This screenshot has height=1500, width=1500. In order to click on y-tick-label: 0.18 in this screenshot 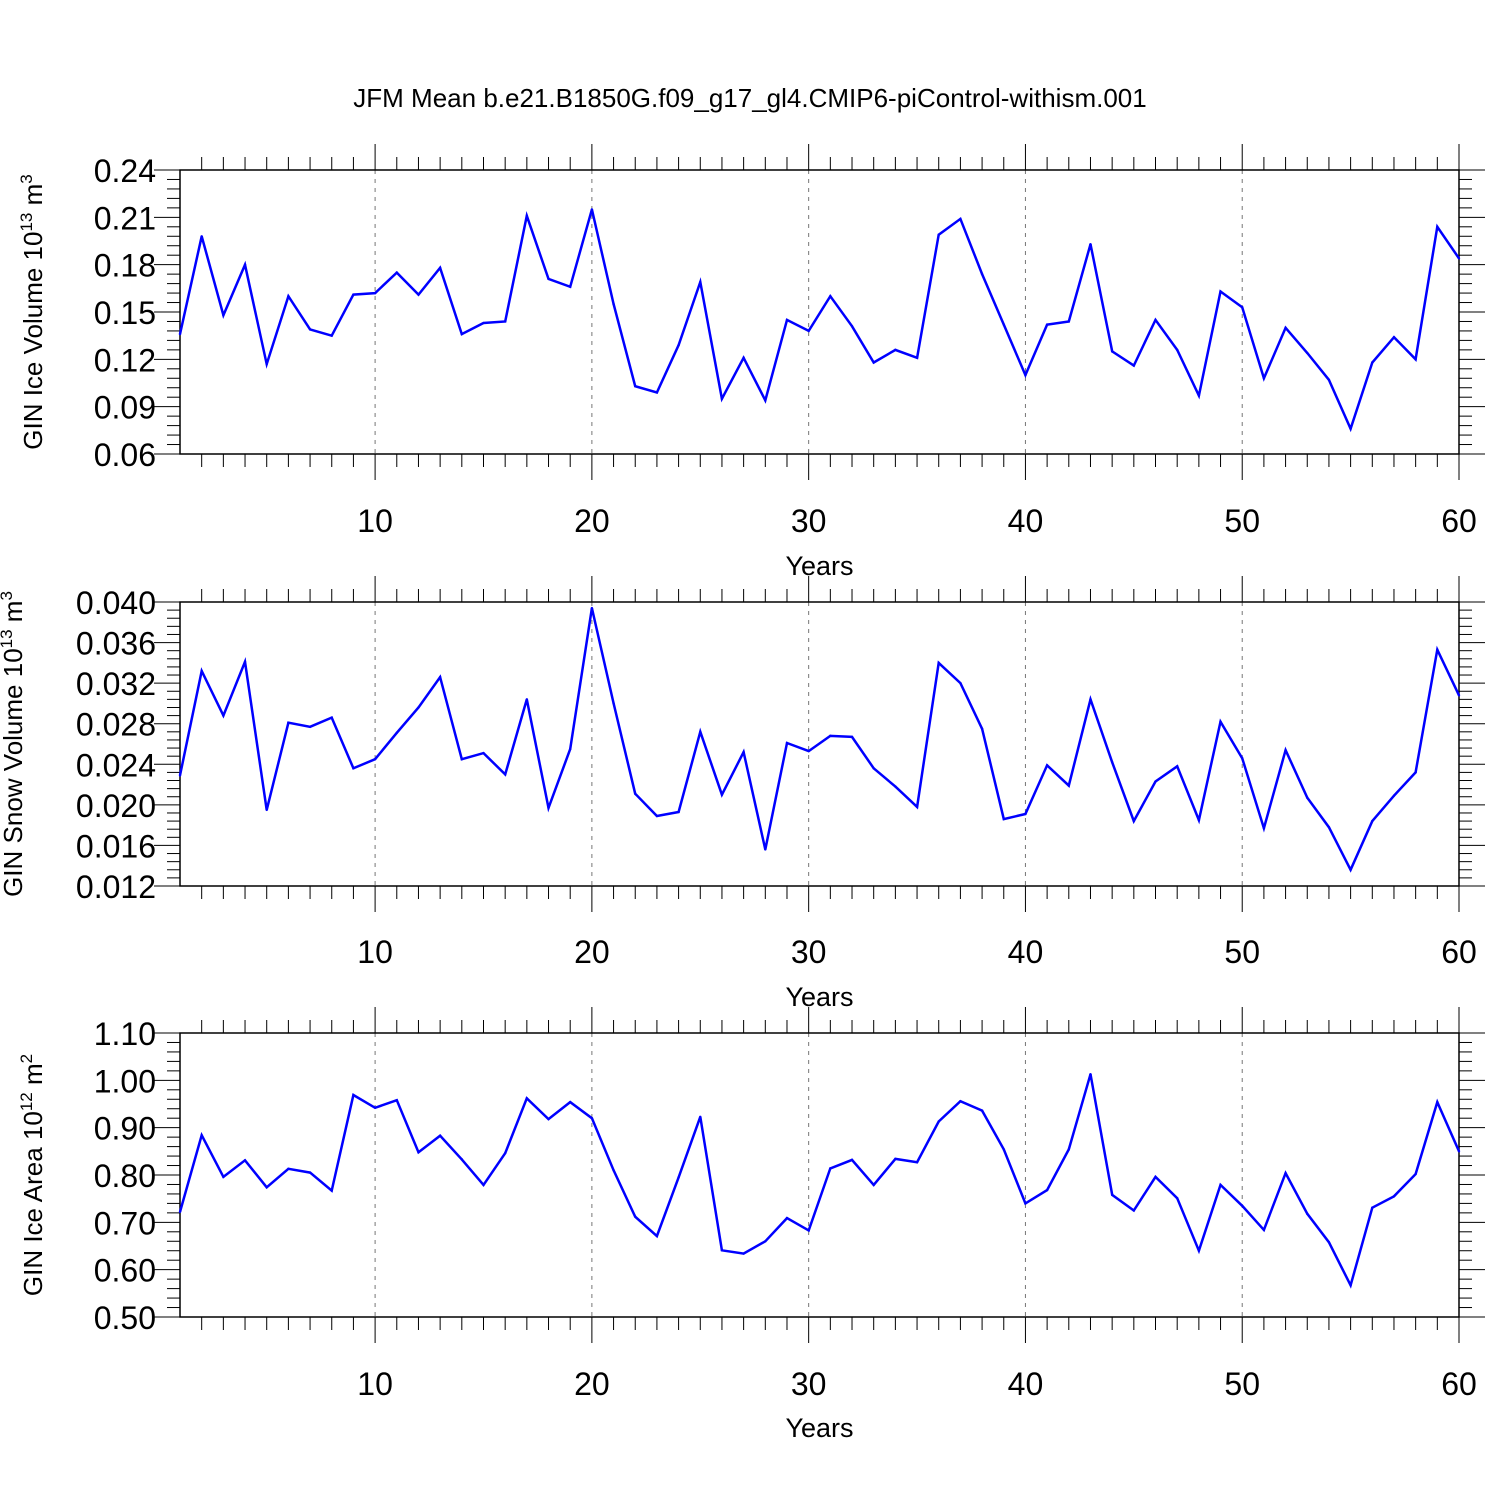, I will do `click(125, 266)`.